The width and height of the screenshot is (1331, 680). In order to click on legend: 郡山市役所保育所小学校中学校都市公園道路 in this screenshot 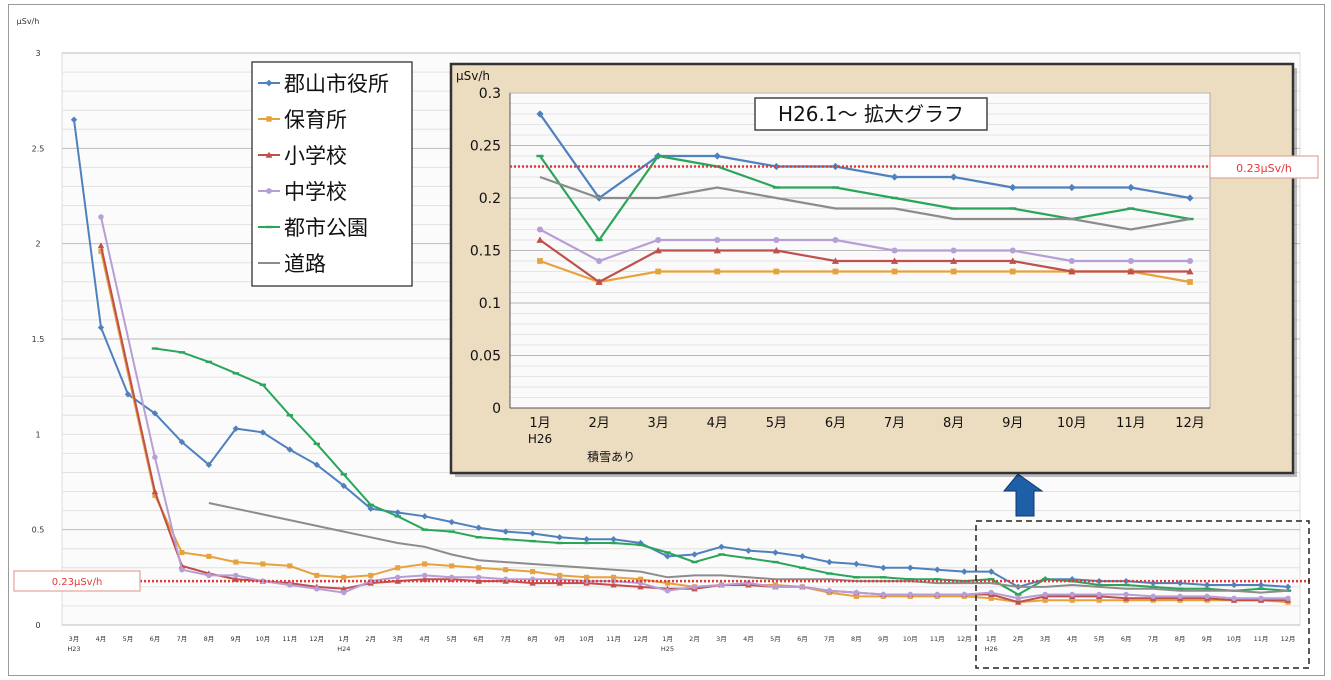, I will do `click(332, 174)`.